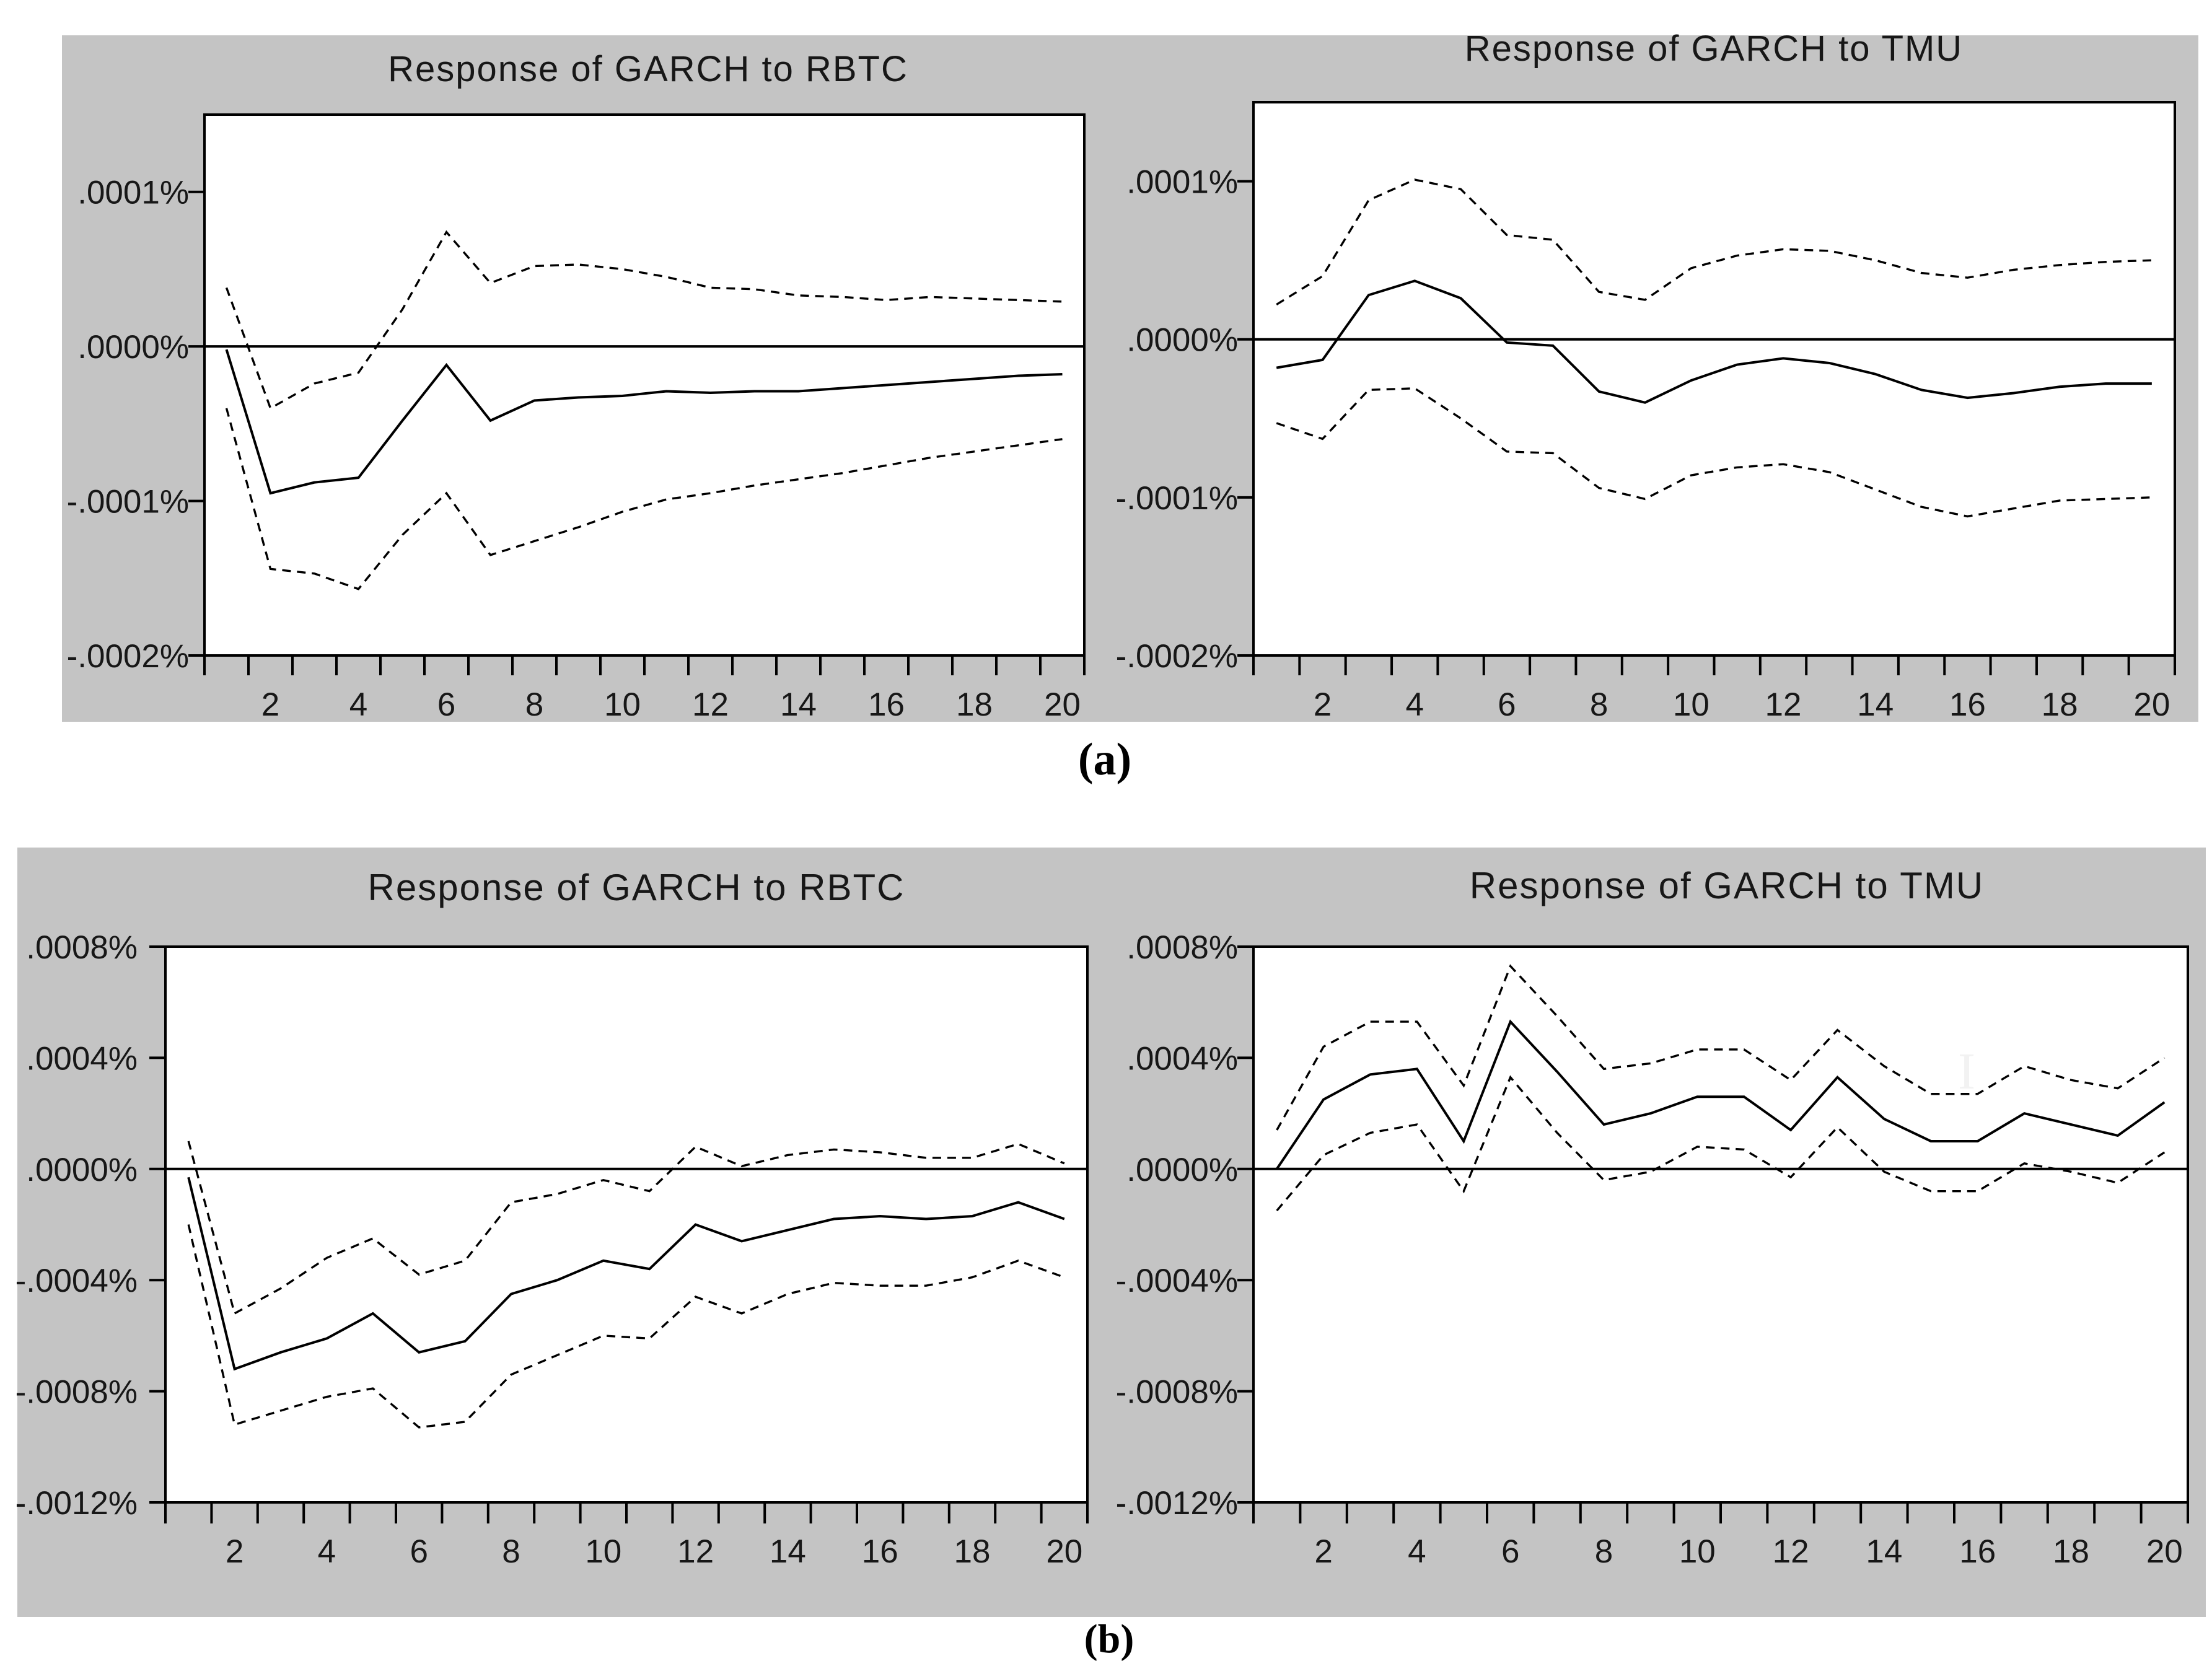 This screenshot has height=1661, width=2212. Describe the element at coordinates (1727, 885) in the screenshot. I see `chart-title-b-tmu: Response of GARCH to TMU` at that location.